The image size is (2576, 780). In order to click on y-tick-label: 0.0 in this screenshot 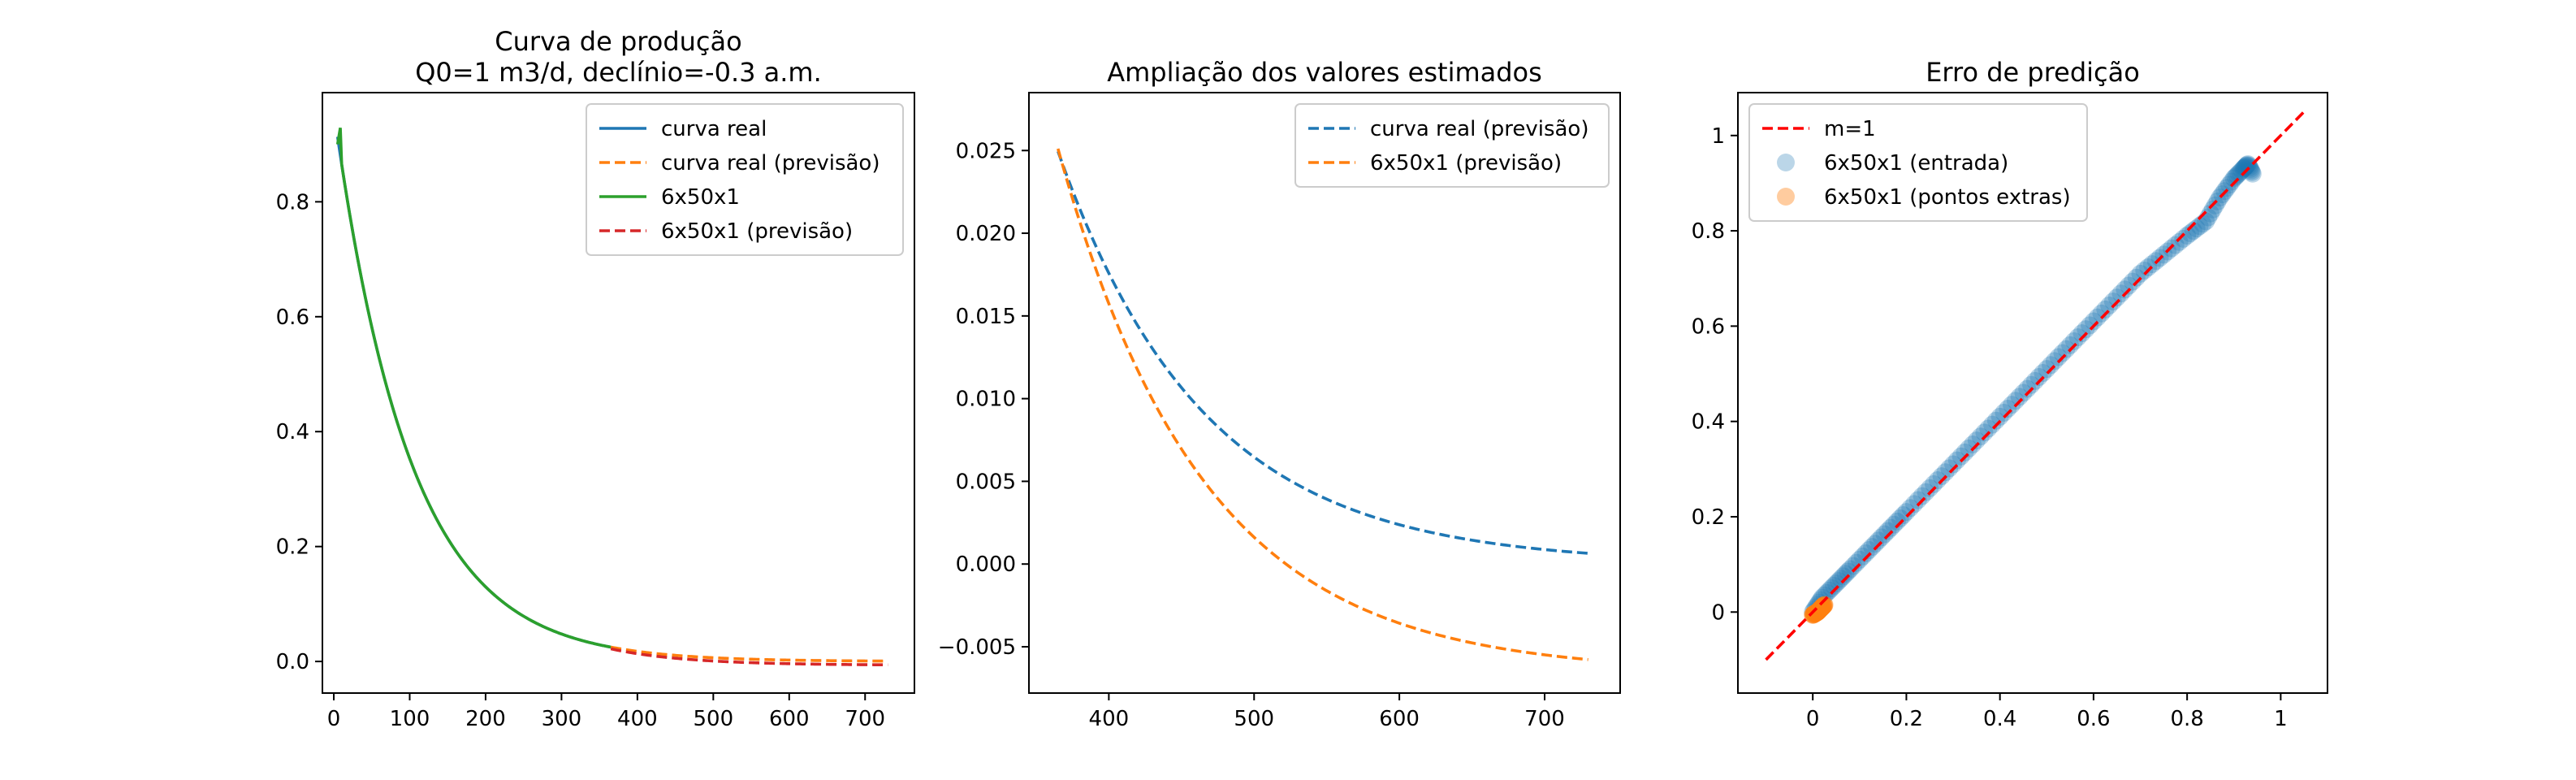, I will do `click(292, 662)`.